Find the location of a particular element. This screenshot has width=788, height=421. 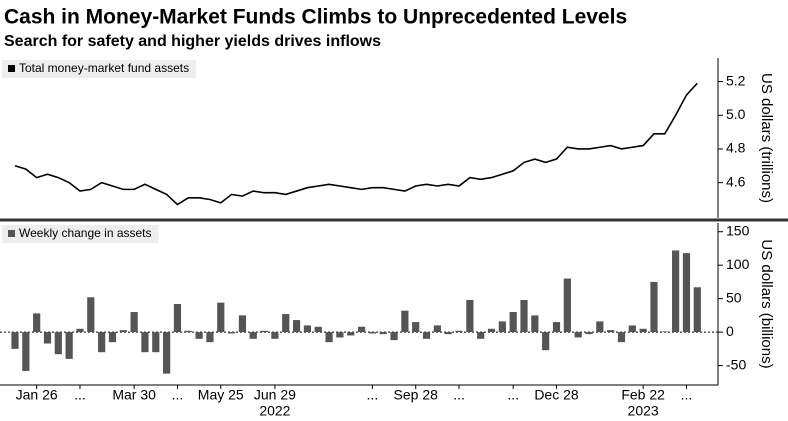

x-tick-label: Jan 26 is located at coordinates (37, 395).